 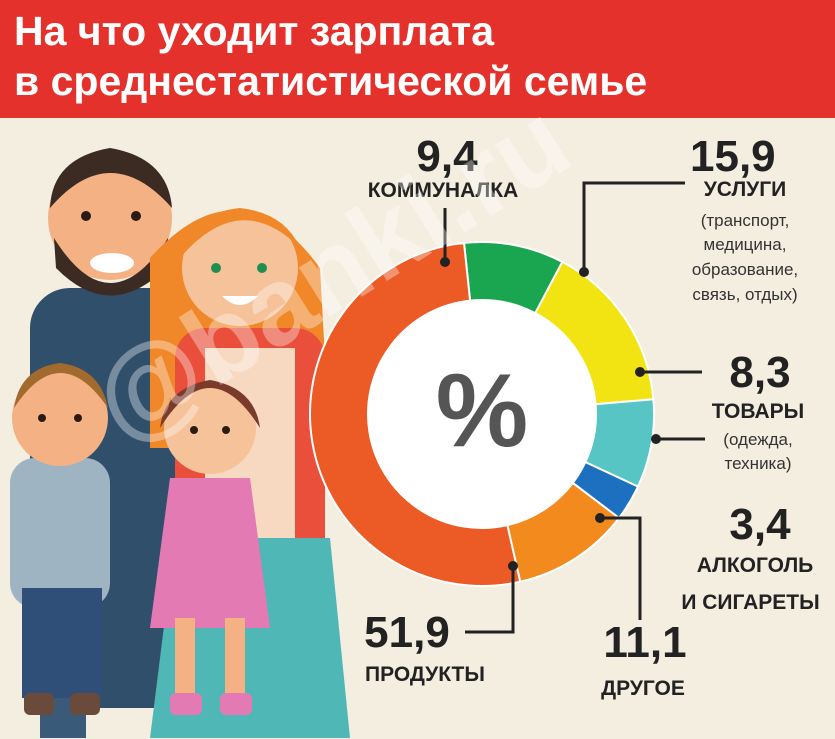 What do you see at coordinates (758, 463) in the screenshot?
I see `tovary-detail-2: техника)` at bounding box center [758, 463].